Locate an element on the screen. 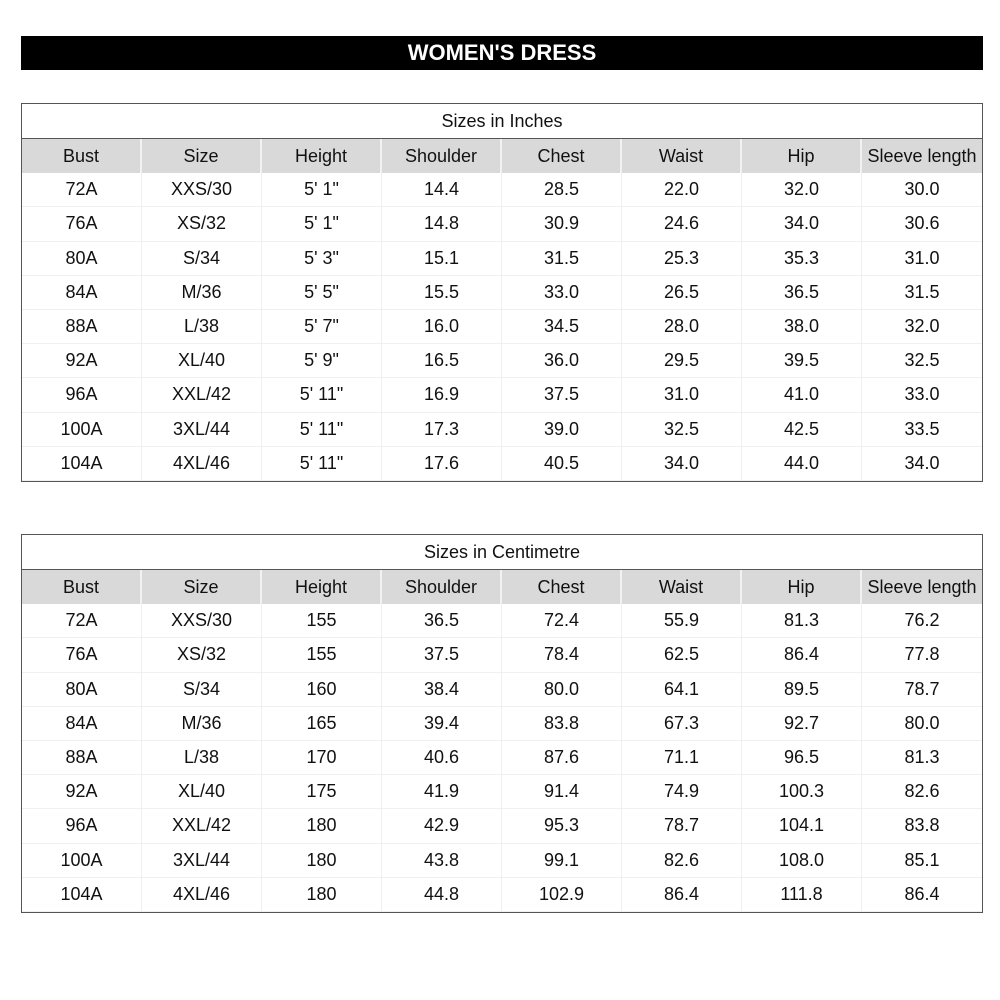 The width and height of the screenshot is (1000, 1000). table-cell: XXL/42 is located at coordinates (202, 395).